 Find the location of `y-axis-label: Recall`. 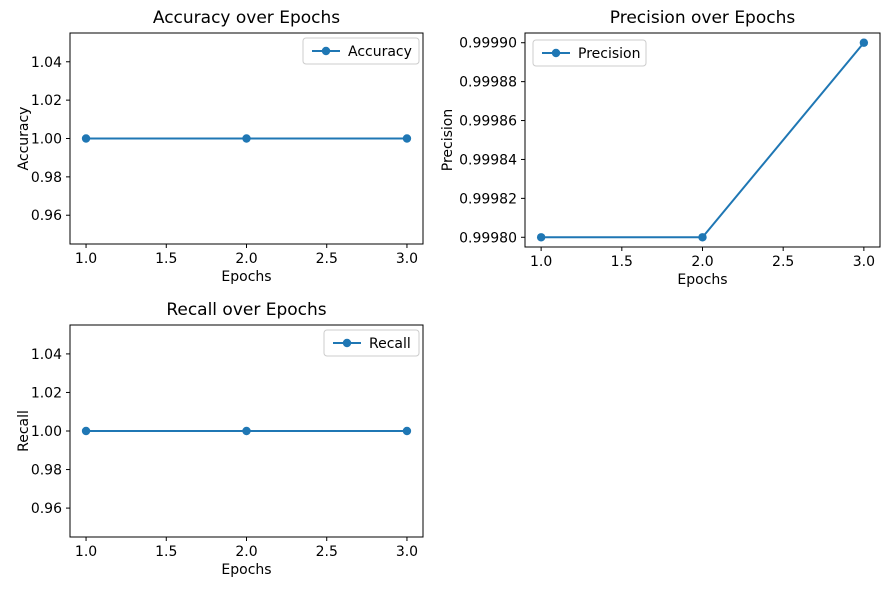

y-axis-label: Recall is located at coordinates (24, 431).